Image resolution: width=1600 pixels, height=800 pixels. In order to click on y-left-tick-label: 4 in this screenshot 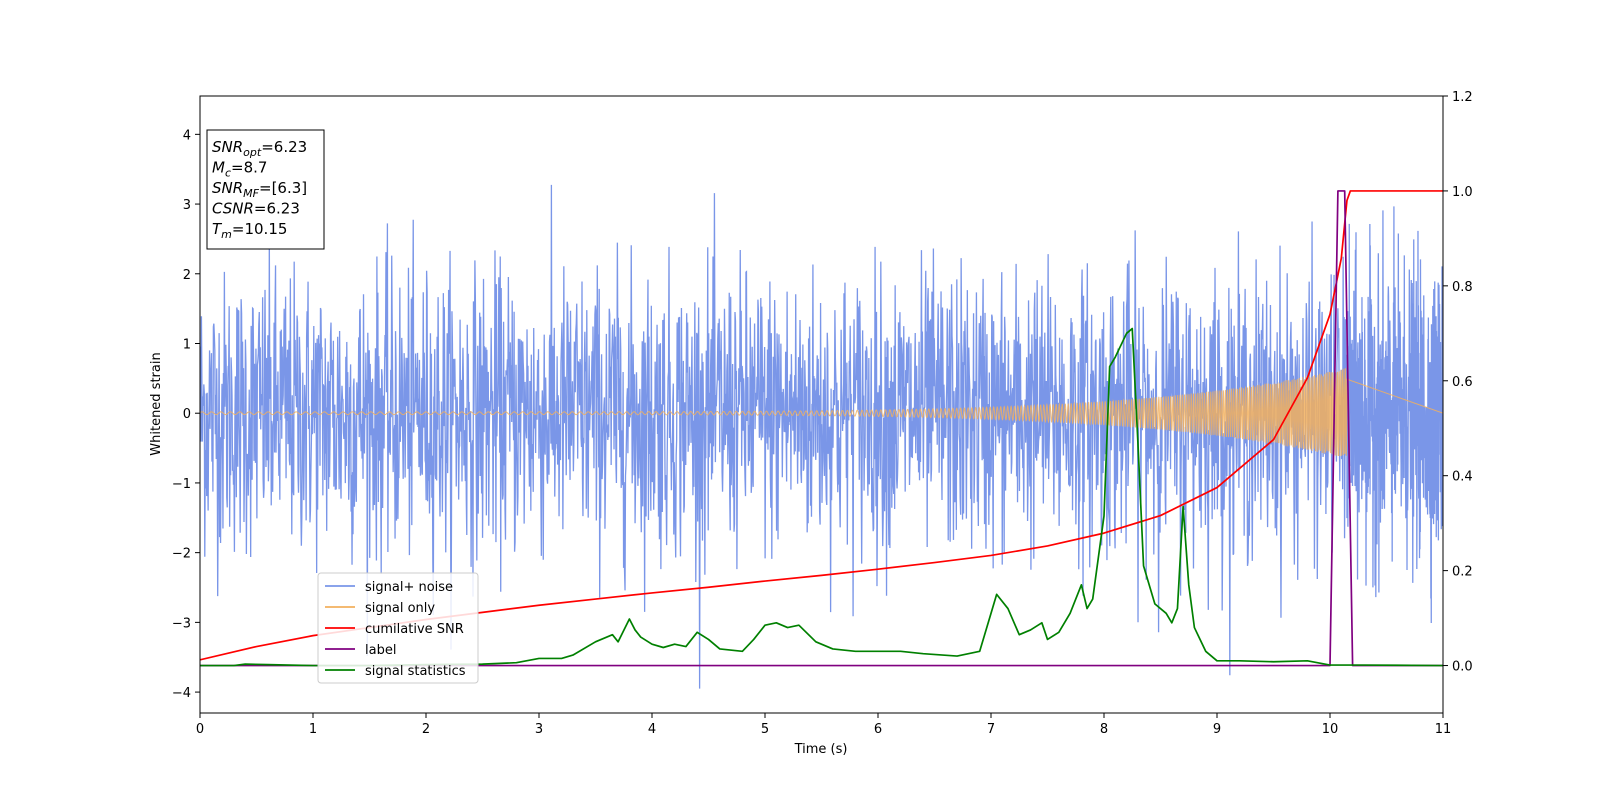, I will do `click(187, 135)`.